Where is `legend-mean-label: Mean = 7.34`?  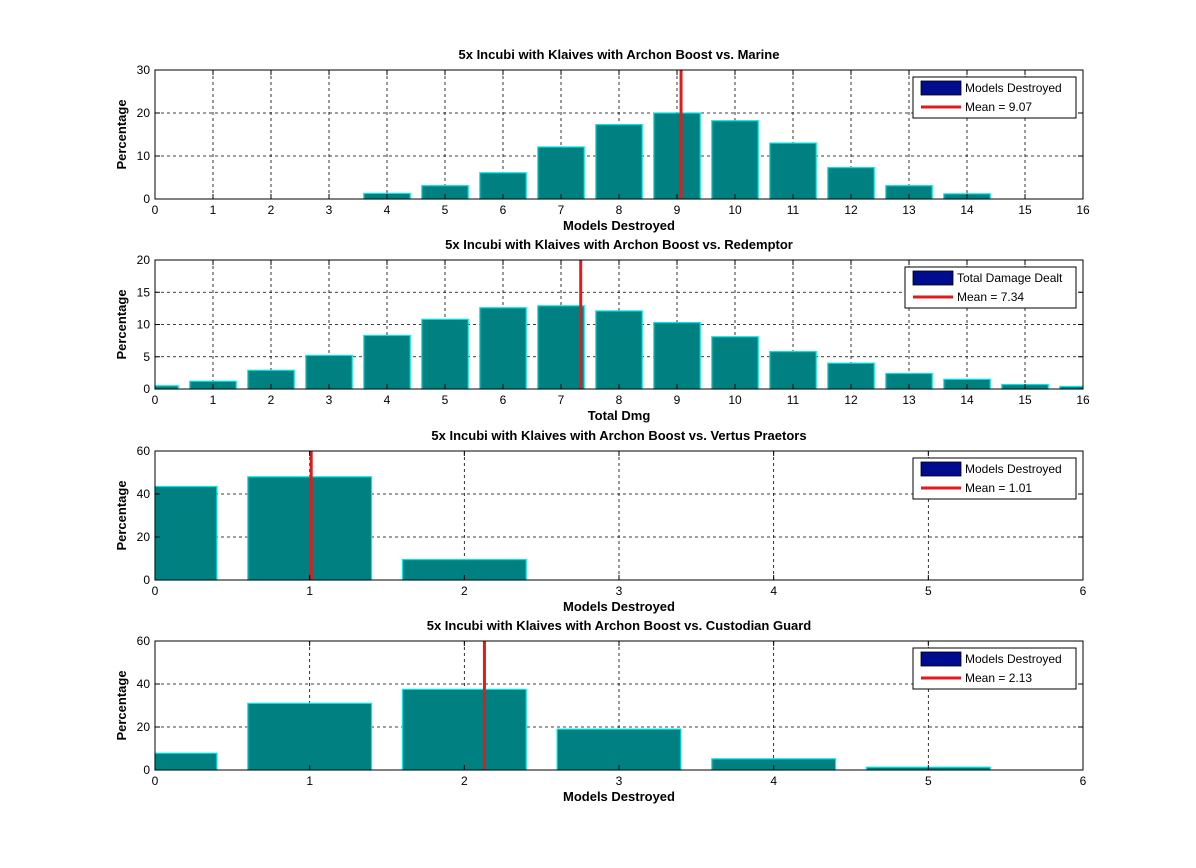
legend-mean-label: Mean = 7.34 is located at coordinates (990, 297).